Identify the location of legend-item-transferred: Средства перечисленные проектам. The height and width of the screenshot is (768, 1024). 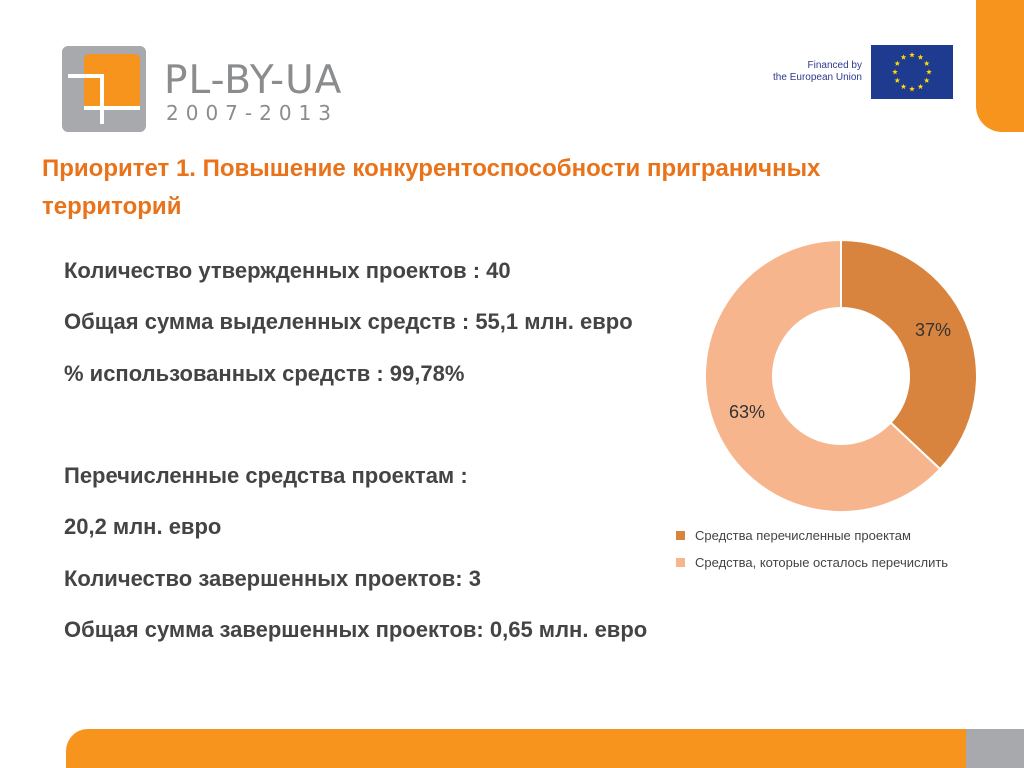
(793, 535).